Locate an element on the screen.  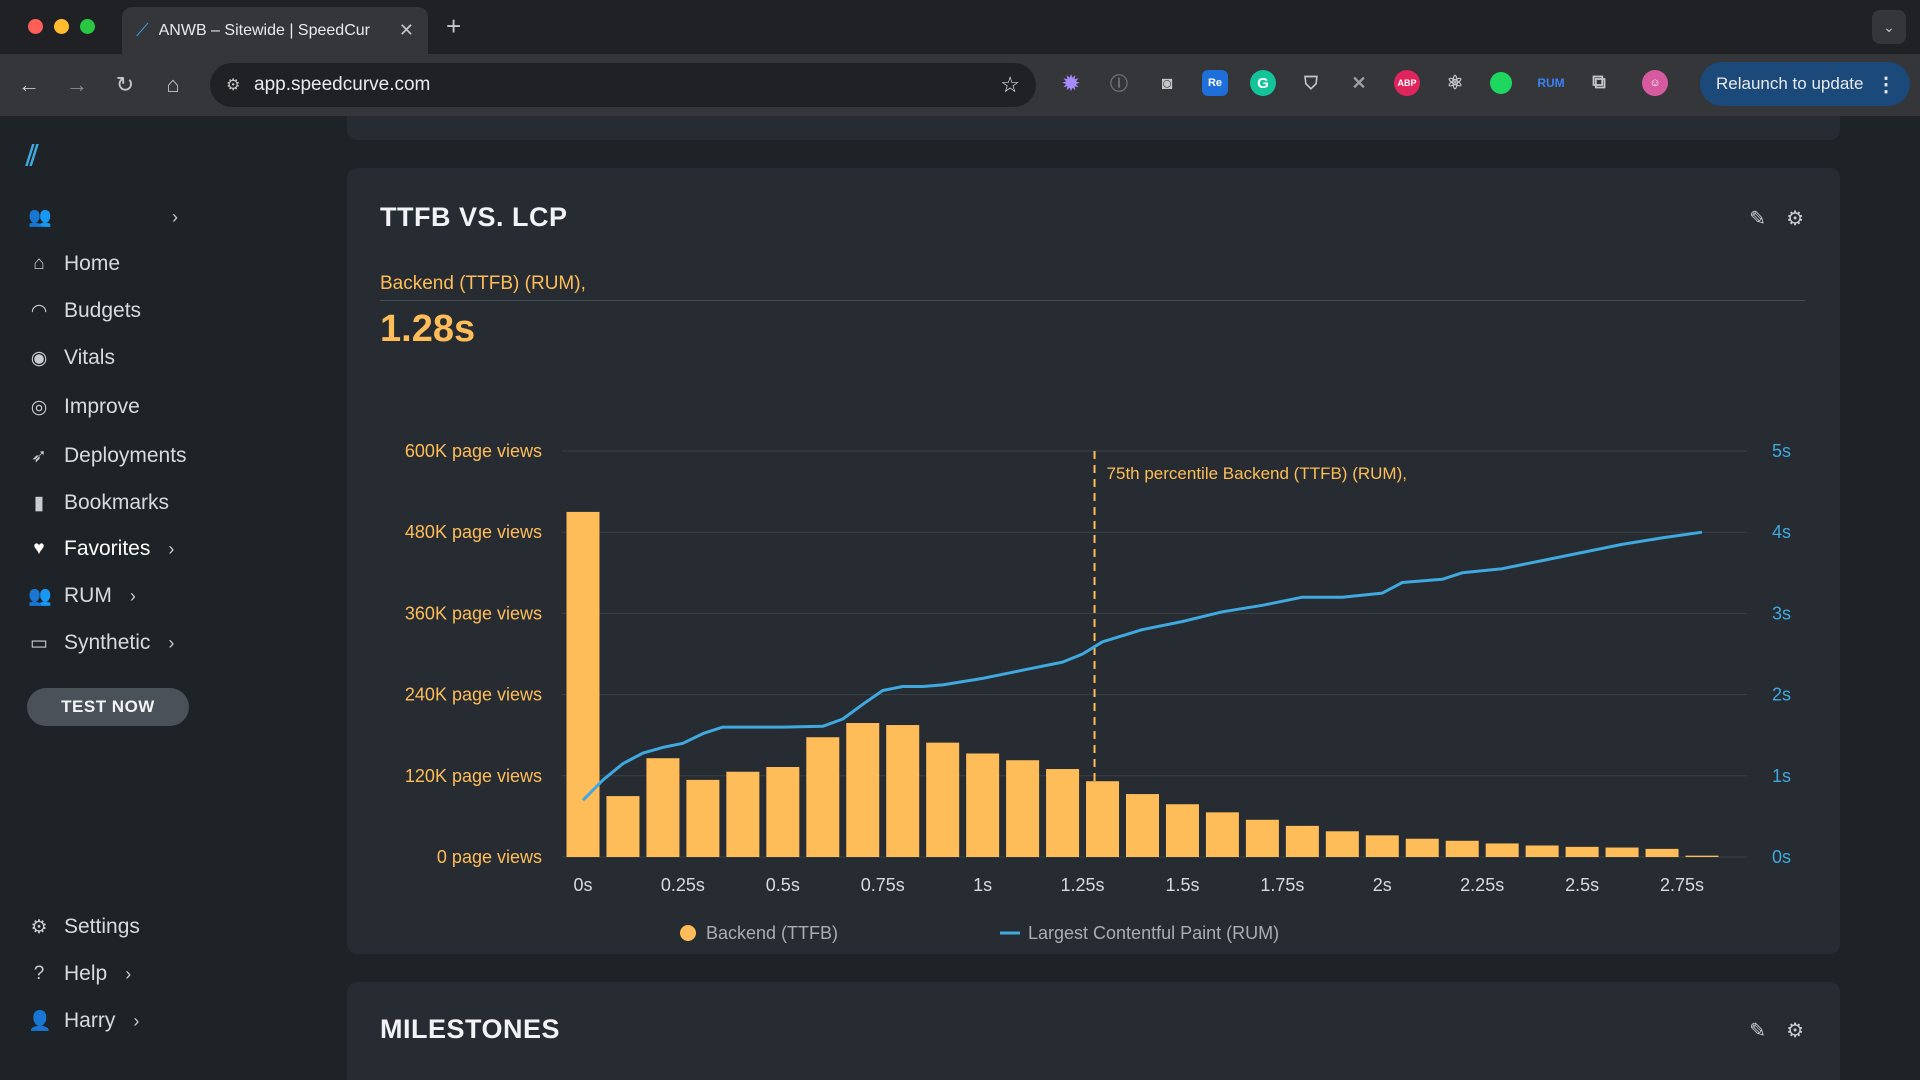
green-dot-ext-icon is located at coordinates (1501, 83).